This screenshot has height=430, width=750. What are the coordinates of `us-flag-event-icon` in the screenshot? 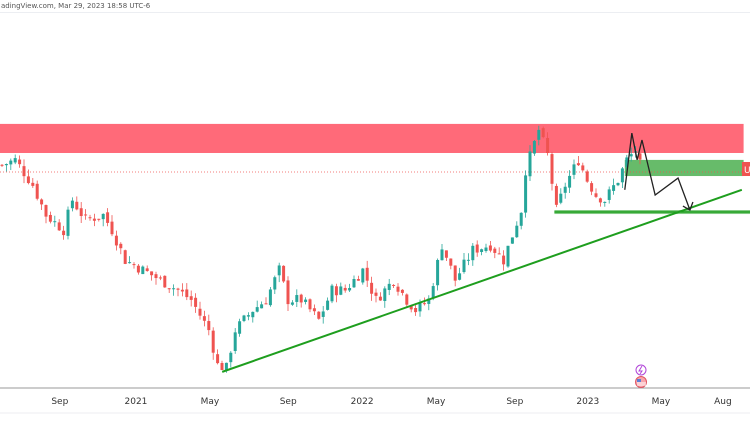 It's located at (641, 382).